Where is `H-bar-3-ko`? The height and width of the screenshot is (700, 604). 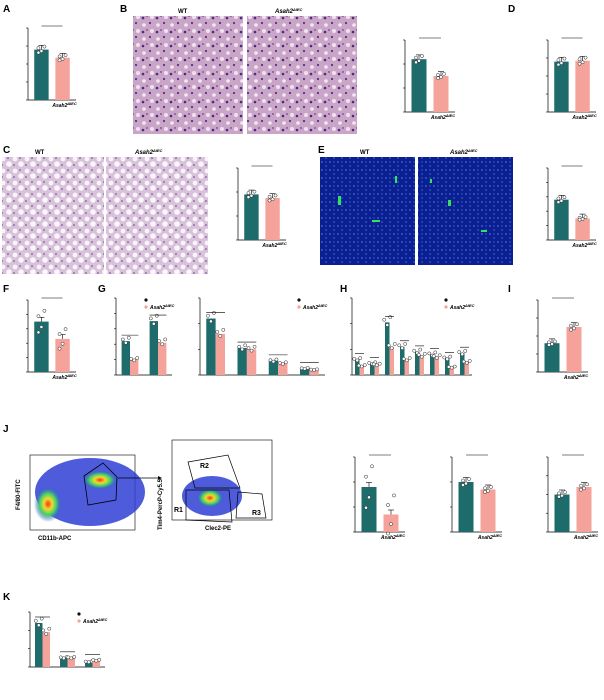 H-bar-3-ko is located at coordinates (406, 367).